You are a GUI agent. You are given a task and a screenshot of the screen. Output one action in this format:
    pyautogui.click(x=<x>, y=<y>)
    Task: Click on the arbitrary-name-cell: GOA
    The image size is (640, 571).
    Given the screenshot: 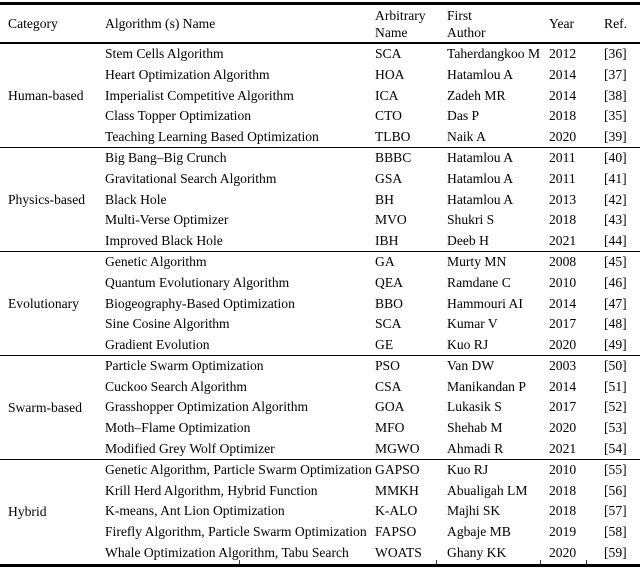 What is the action you would take?
    pyautogui.click(x=390, y=407)
    